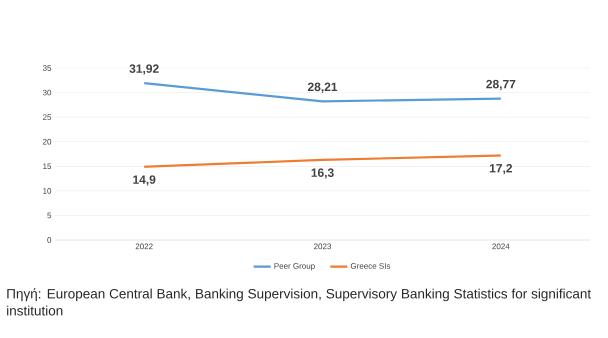 The width and height of the screenshot is (608, 338). Describe the element at coordinates (49, 215) in the screenshot. I see `y-tick-label: 5` at that location.